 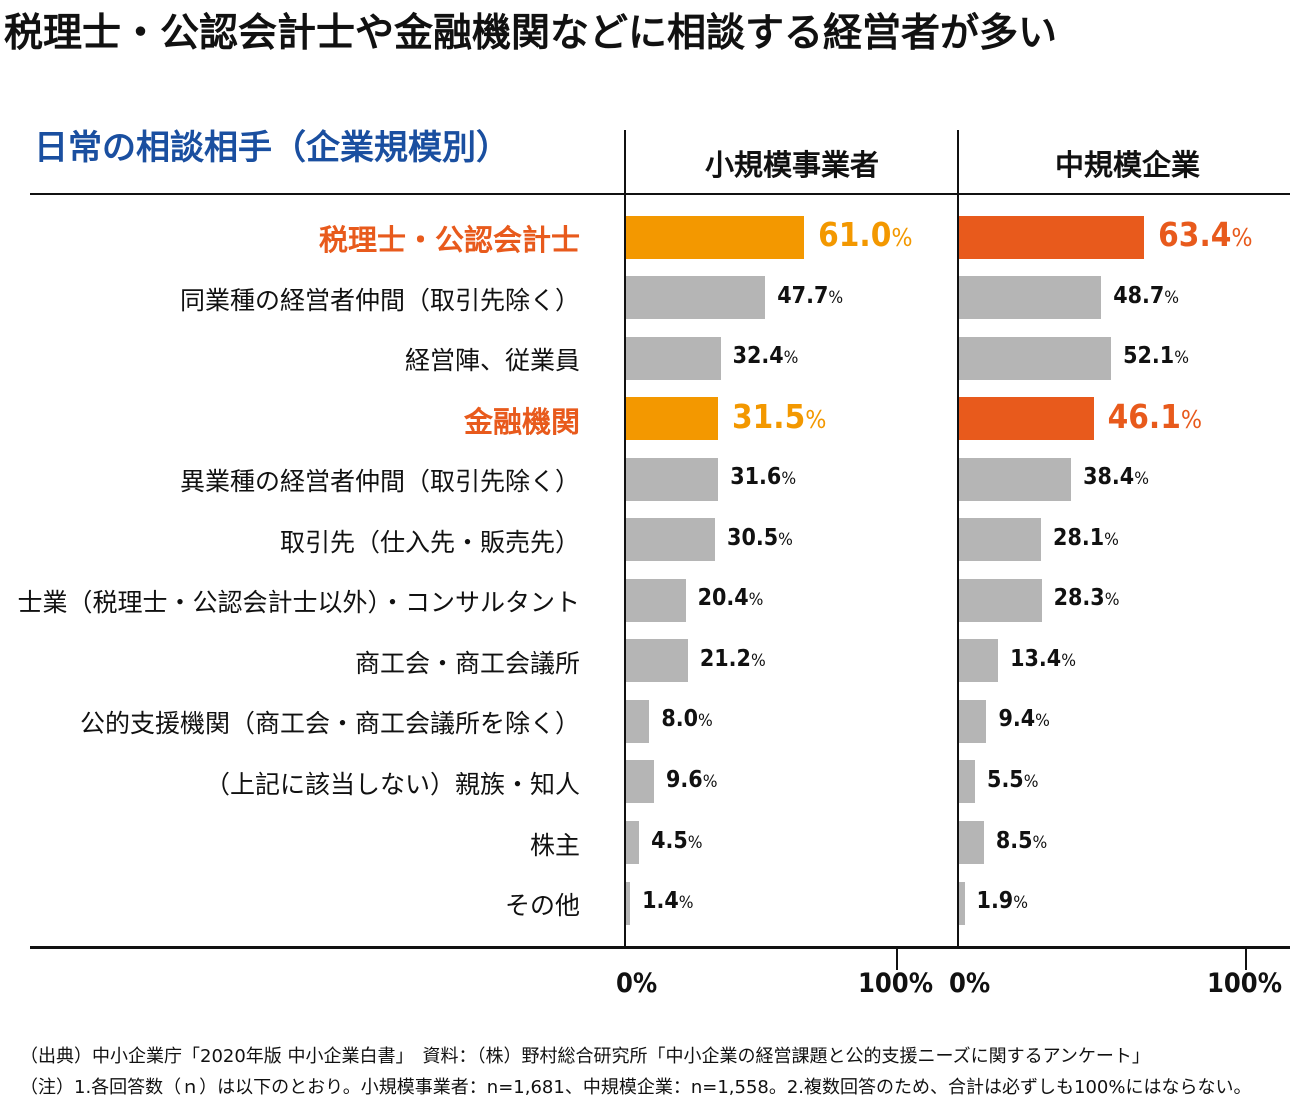 I want to click on column-header-small: 小規模事業者, so click(x=791, y=165).